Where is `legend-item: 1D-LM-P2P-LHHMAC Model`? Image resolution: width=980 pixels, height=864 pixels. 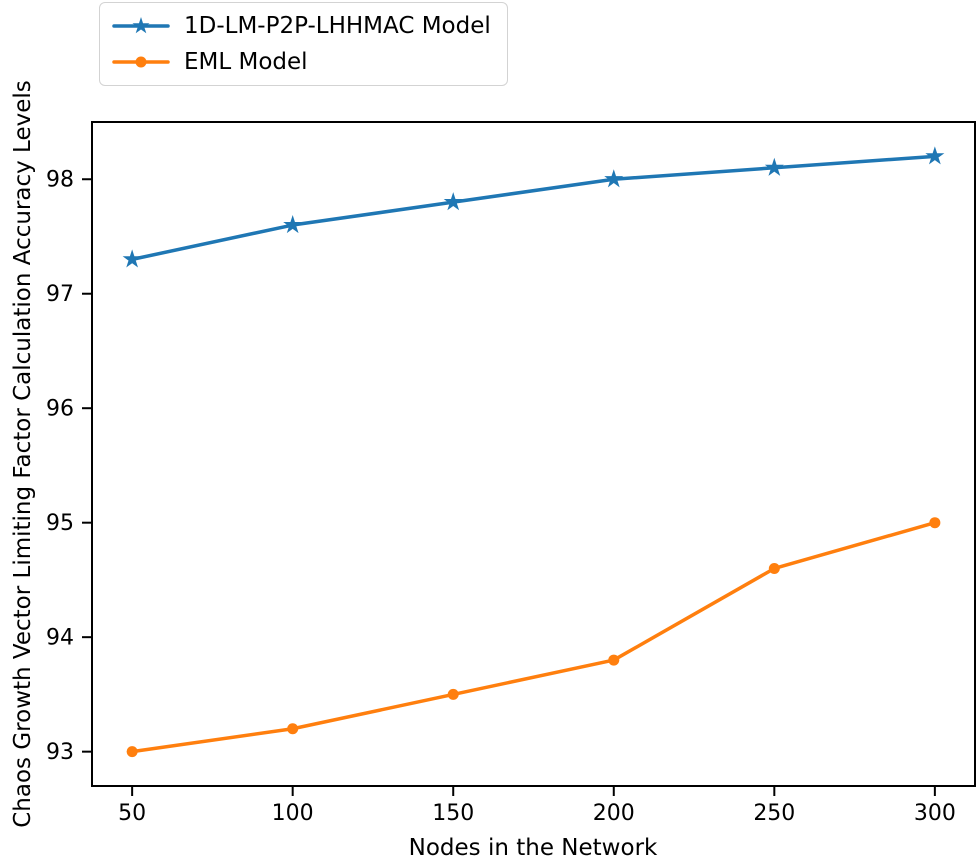 legend-item: 1D-LM-P2P-LHHMAC Model is located at coordinates (301, 26).